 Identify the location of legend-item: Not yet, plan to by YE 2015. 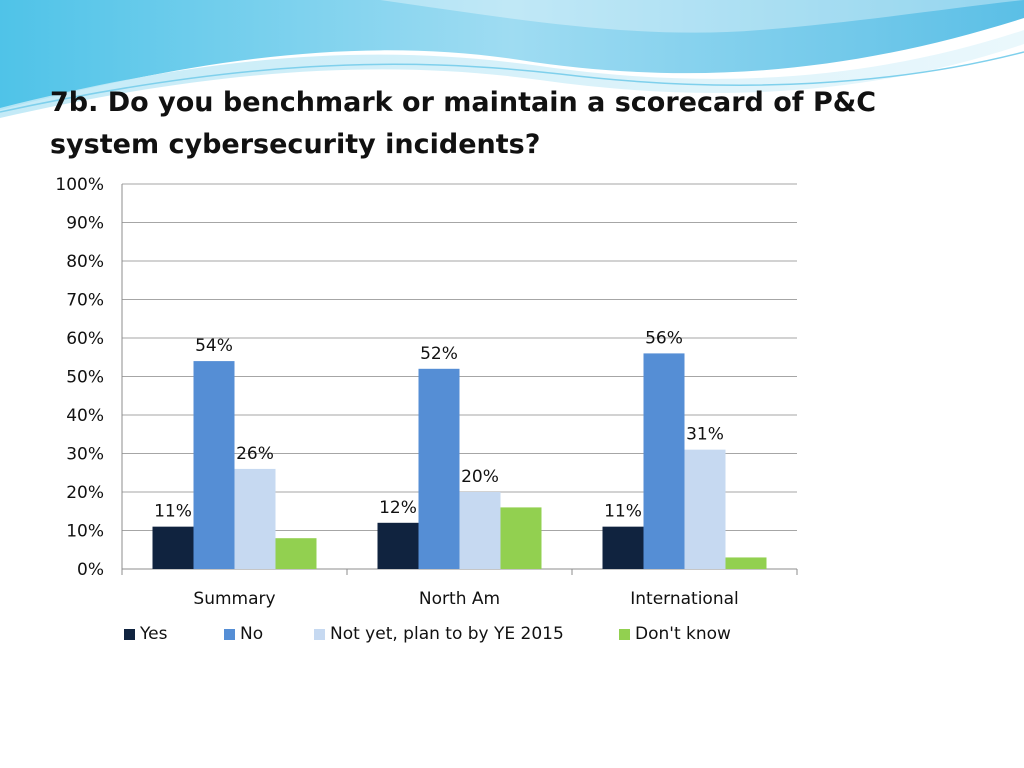
(439, 634).